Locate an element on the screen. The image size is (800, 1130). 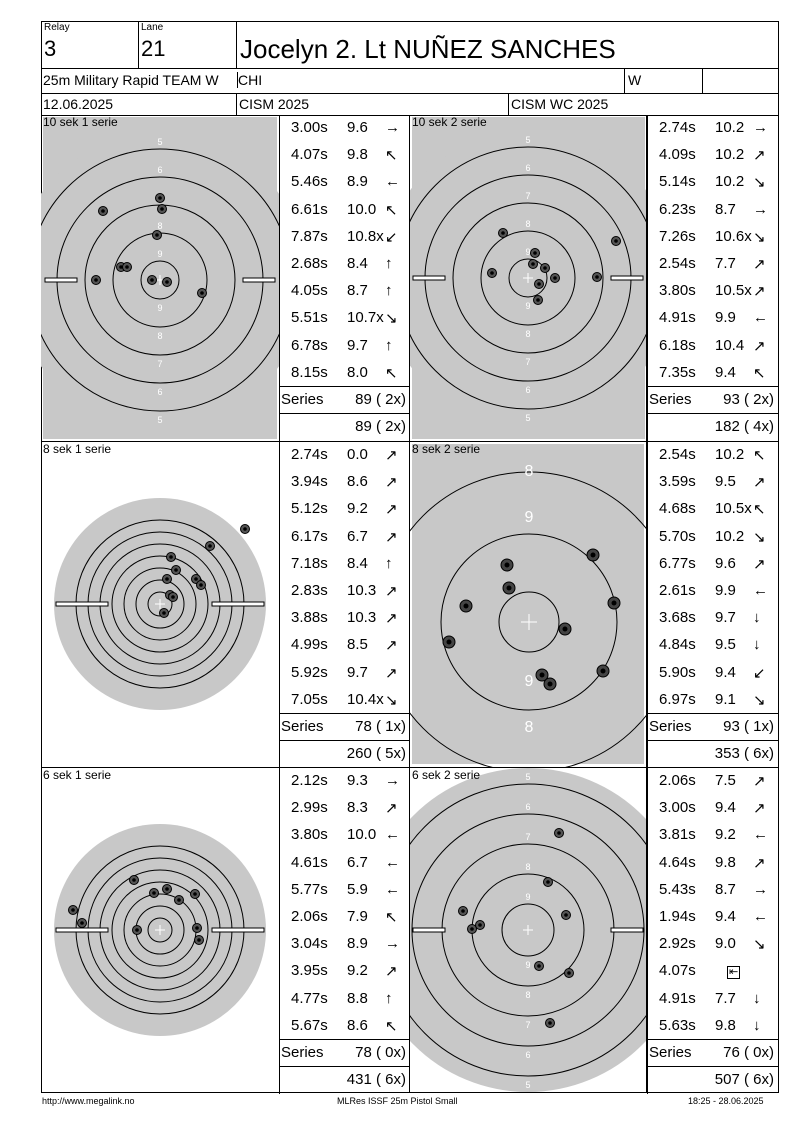
shot-time: 5.90s is located at coordinates (677, 672).